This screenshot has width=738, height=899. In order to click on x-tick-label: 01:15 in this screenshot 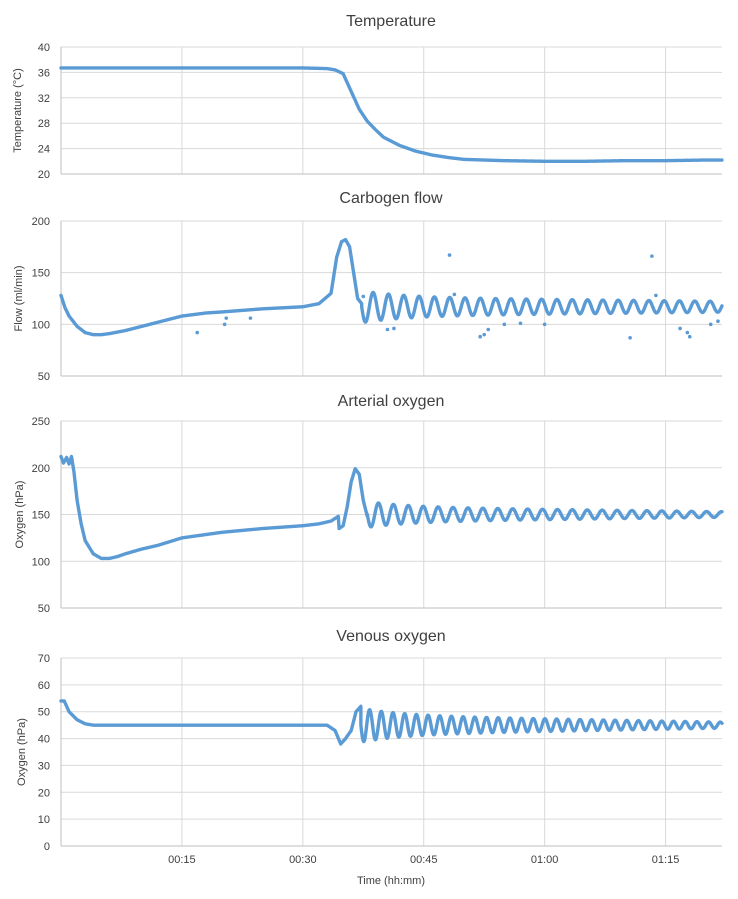, I will do `click(666, 860)`.